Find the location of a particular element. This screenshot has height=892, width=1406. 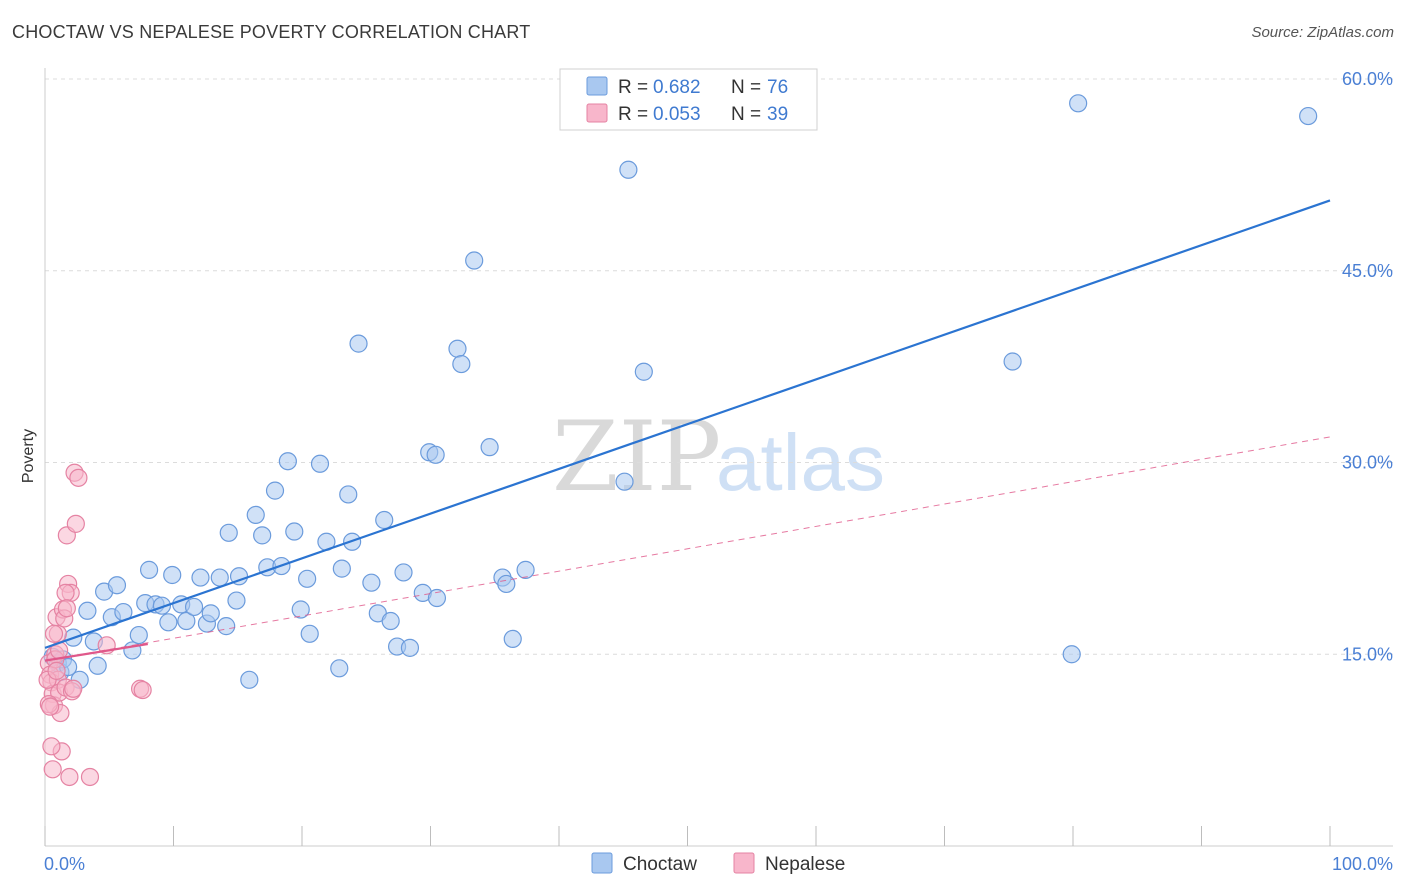

watermark-zip: ZIP is located at coordinates (636, 457).